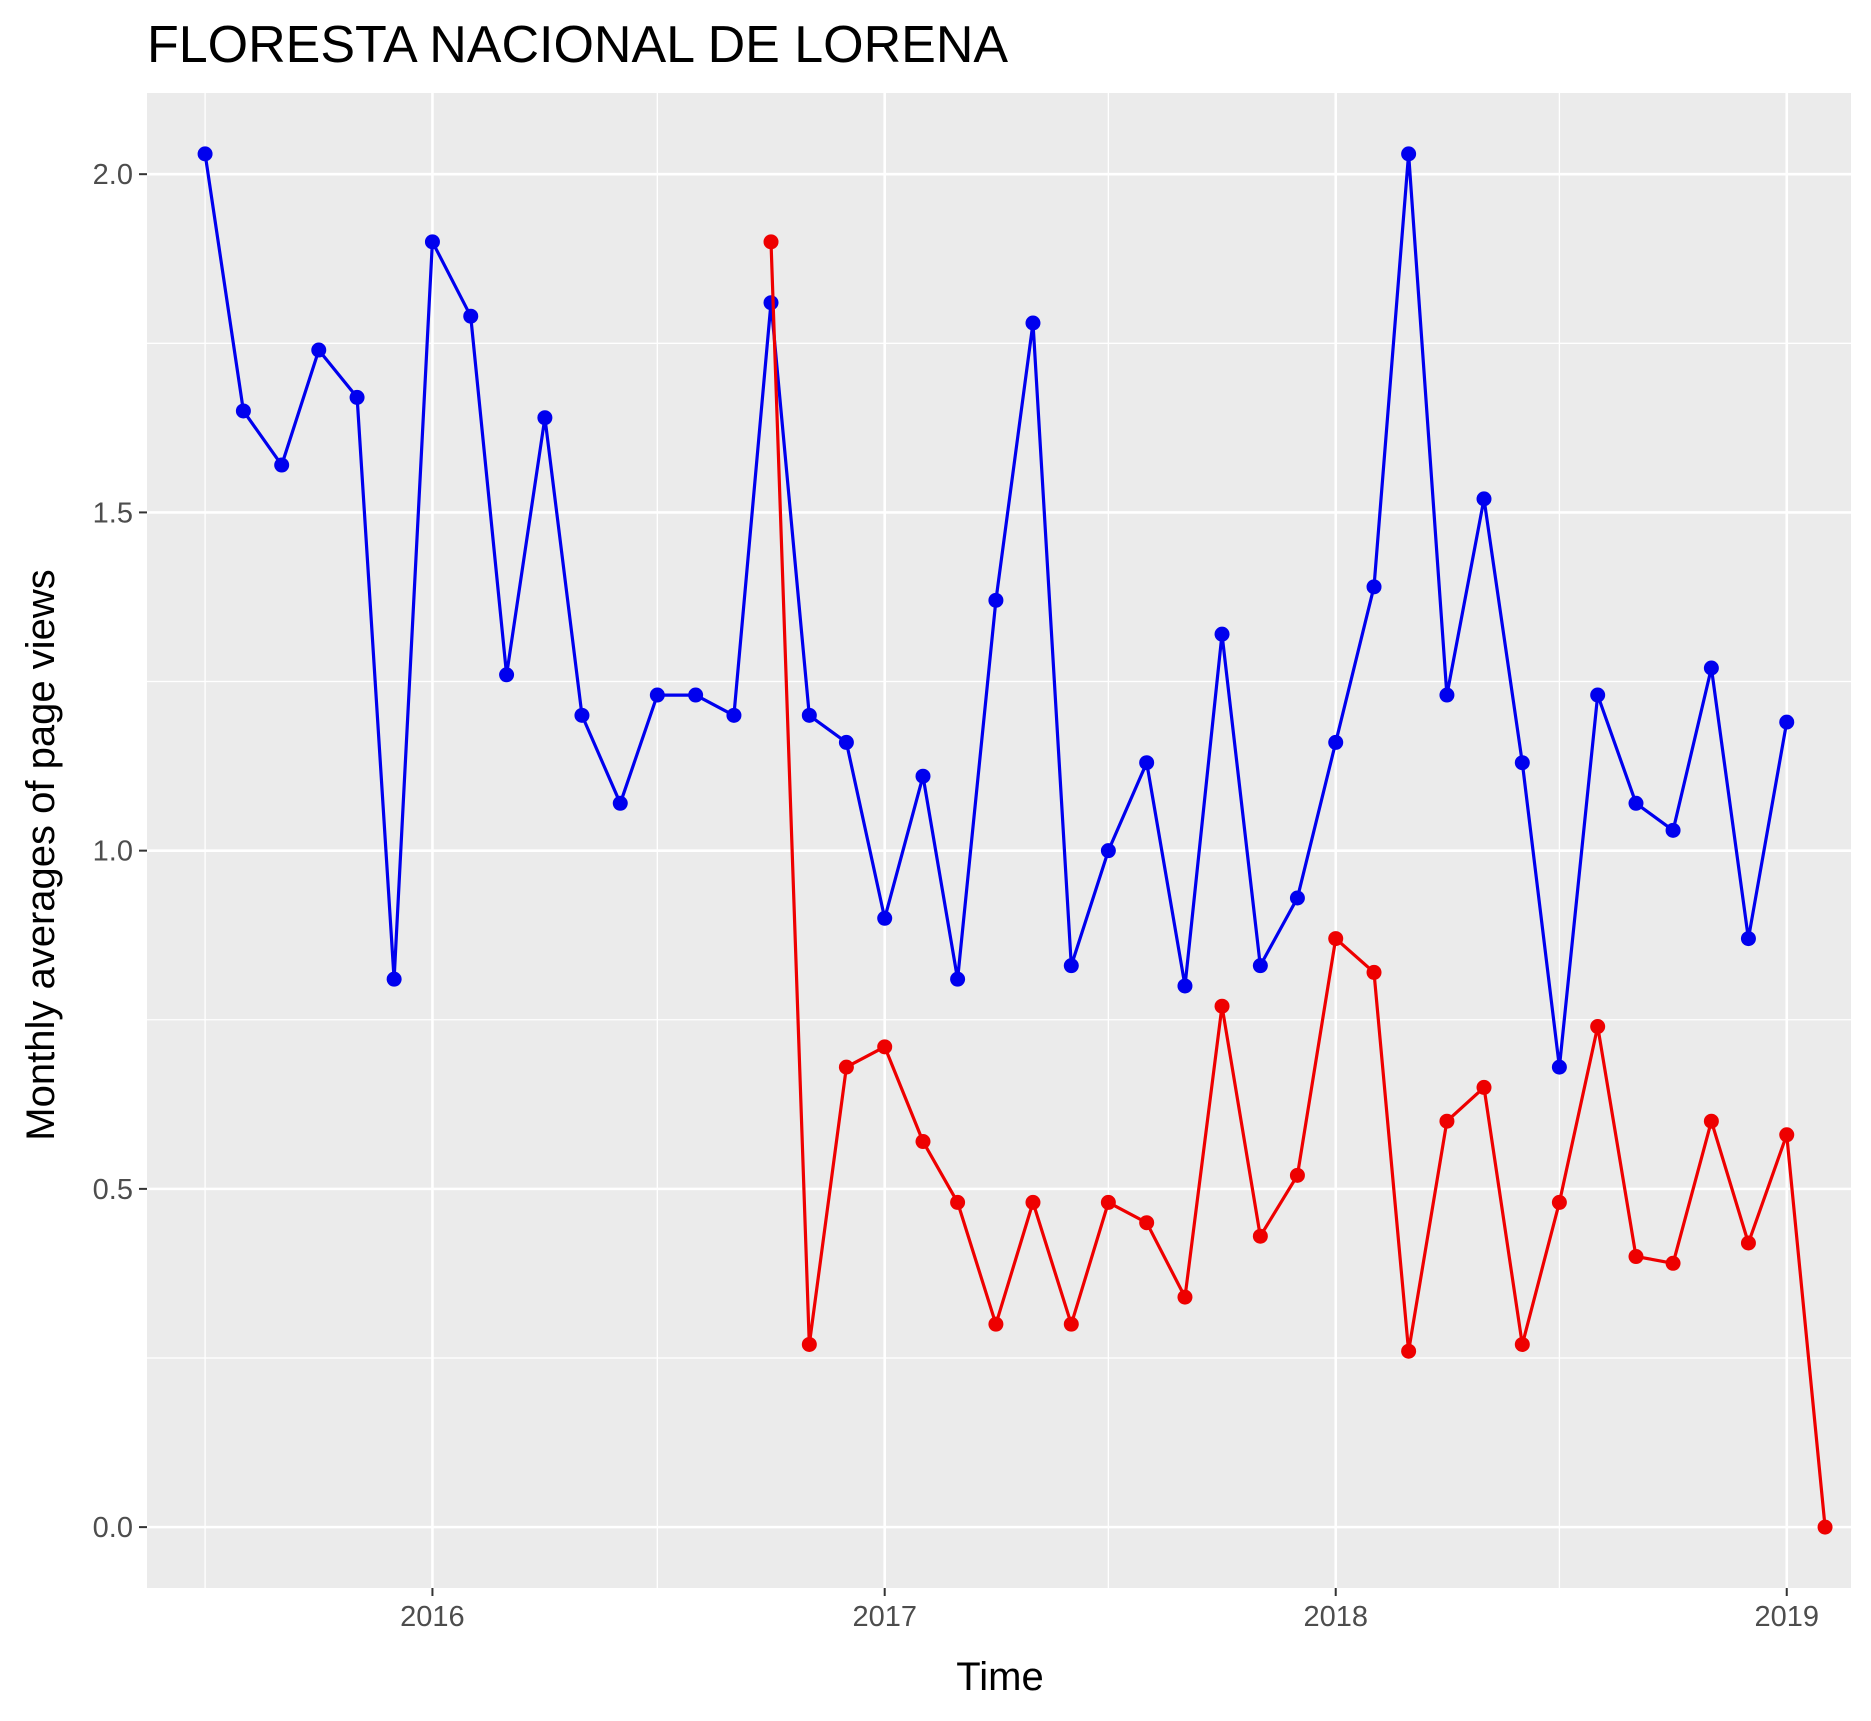 The height and width of the screenshot is (1721, 1871). I want to click on y-tick-label: 2.0, so click(113, 175).